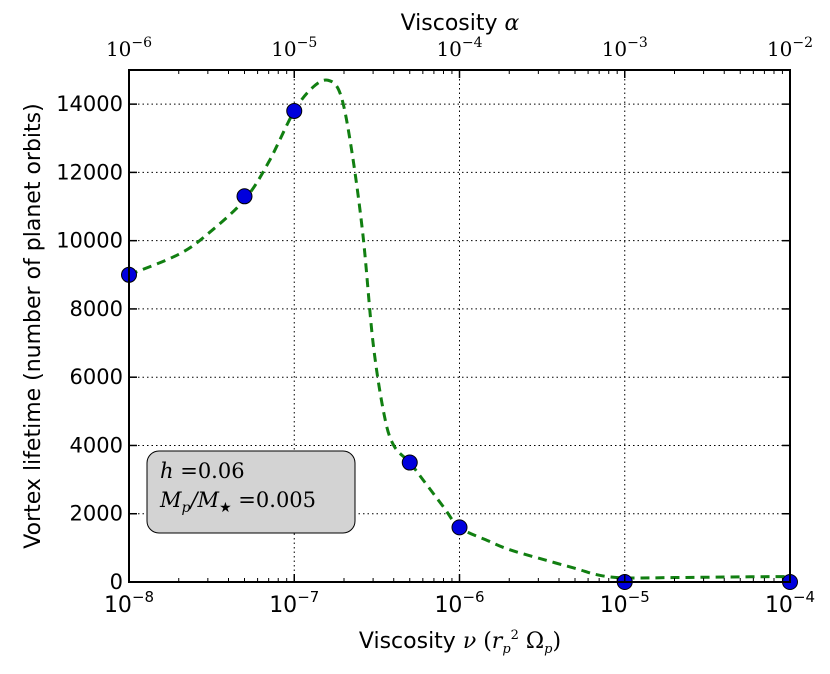 The image size is (830, 674). I want to click on annotation-line-1: h =0.06, so click(202, 471).